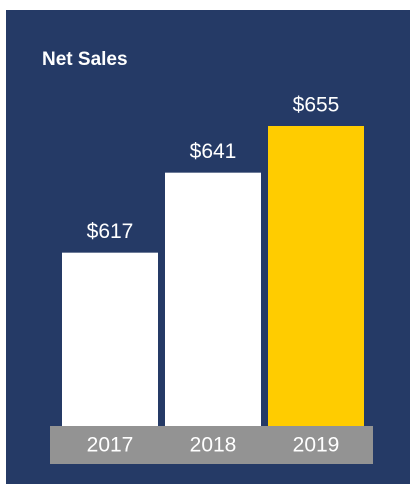  Describe the element at coordinates (316, 445) in the screenshot. I see `x-tick-label: 2019` at that location.